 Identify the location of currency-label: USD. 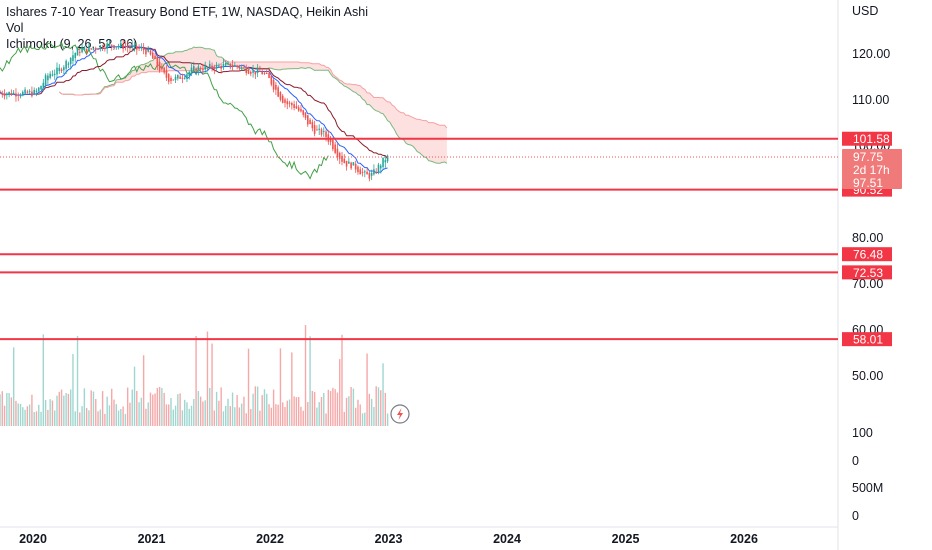
(865, 11).